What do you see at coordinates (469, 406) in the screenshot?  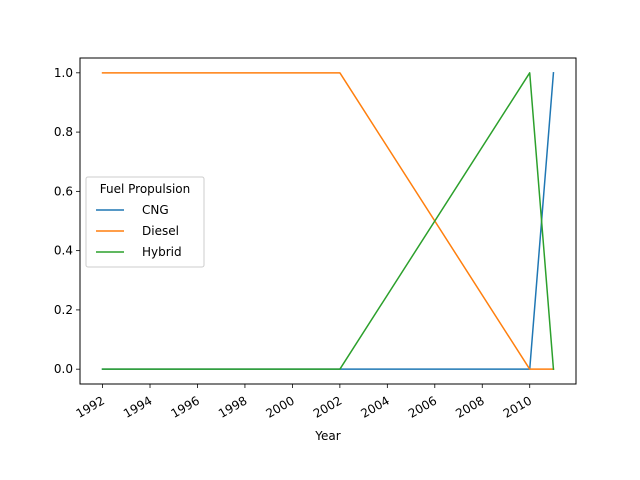 I see `x-tick-label: 2008` at bounding box center [469, 406].